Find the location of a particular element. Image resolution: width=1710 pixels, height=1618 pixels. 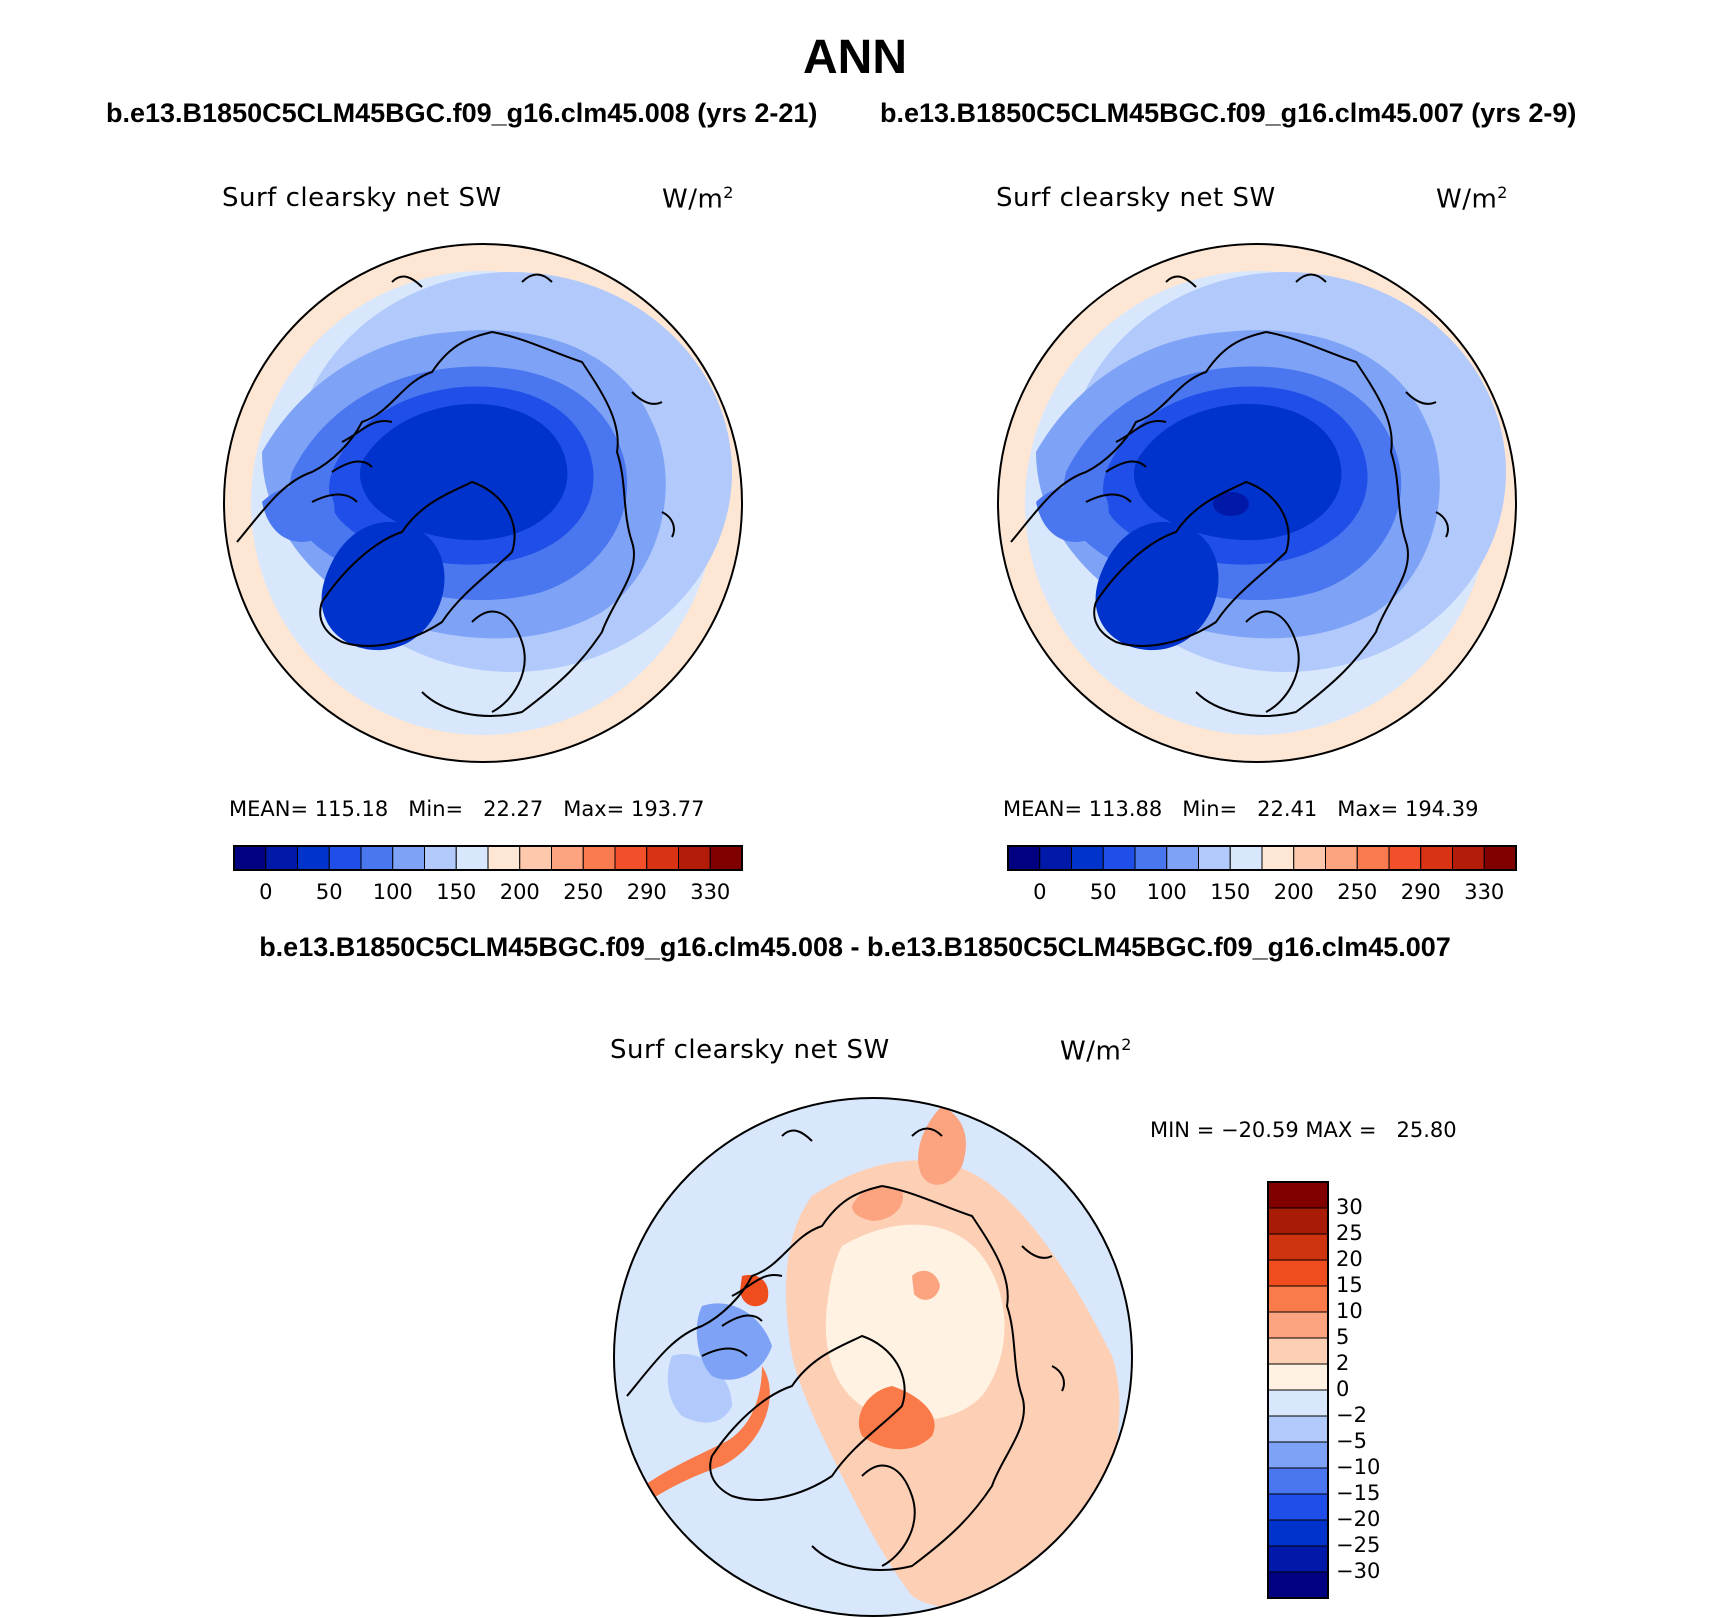

tl-units-label: W/m2 is located at coordinates (698, 199).